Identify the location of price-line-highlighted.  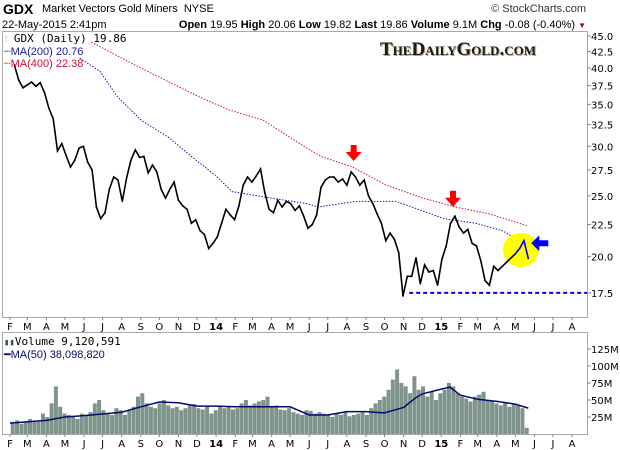
(522, 248).